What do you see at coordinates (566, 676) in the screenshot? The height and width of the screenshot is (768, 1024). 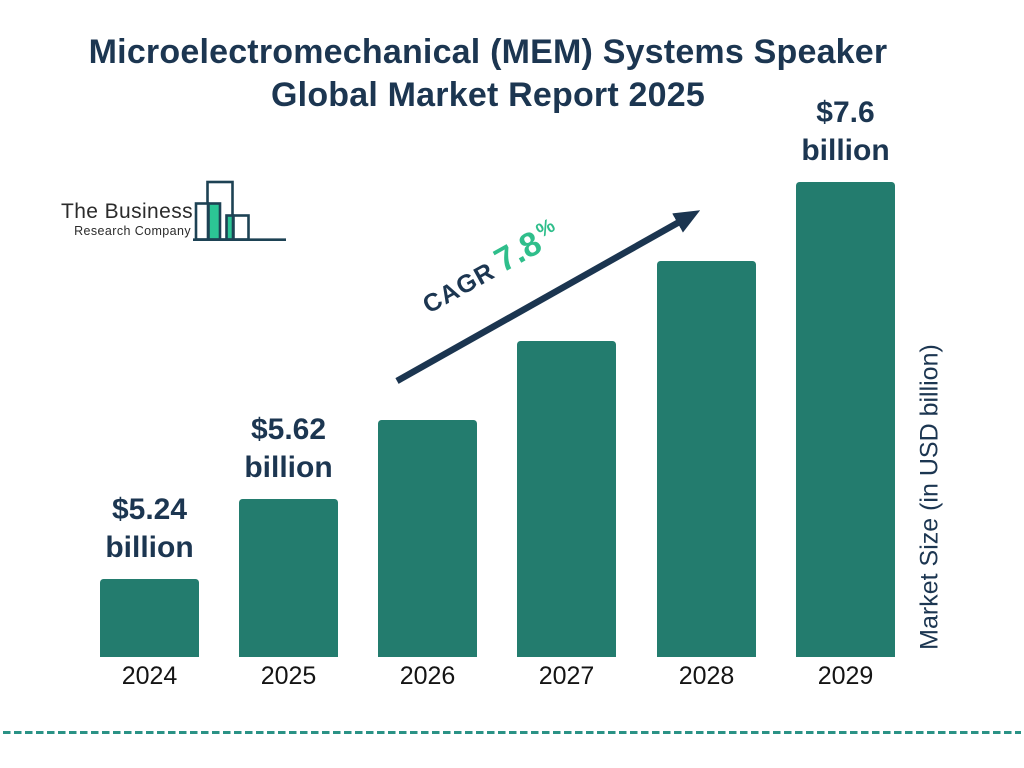 I see `x-tick-2027: 2027` at bounding box center [566, 676].